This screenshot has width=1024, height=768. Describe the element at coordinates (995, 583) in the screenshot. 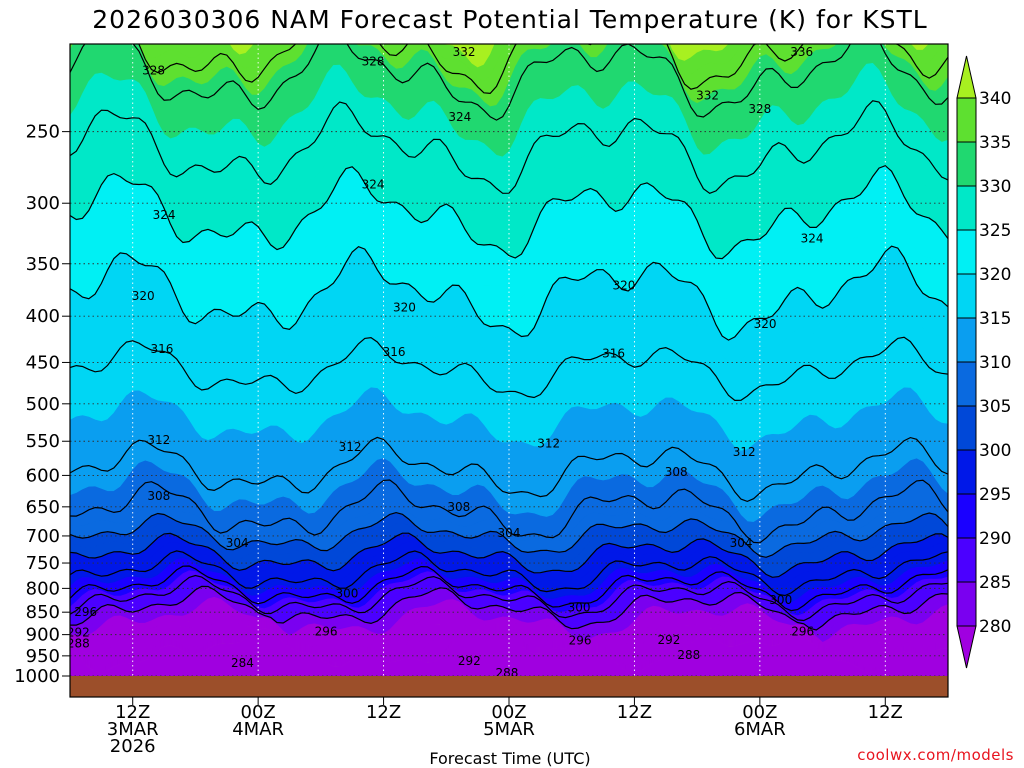

I see `colorbar-label: 285` at that location.